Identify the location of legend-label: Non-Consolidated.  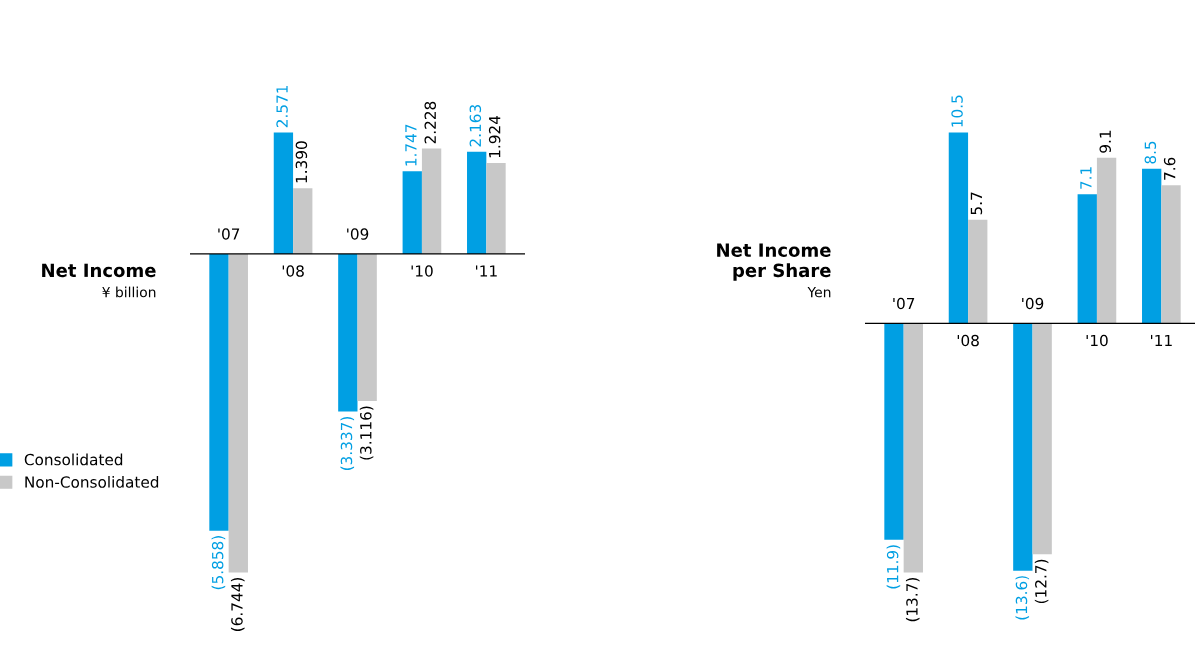
(92, 481).